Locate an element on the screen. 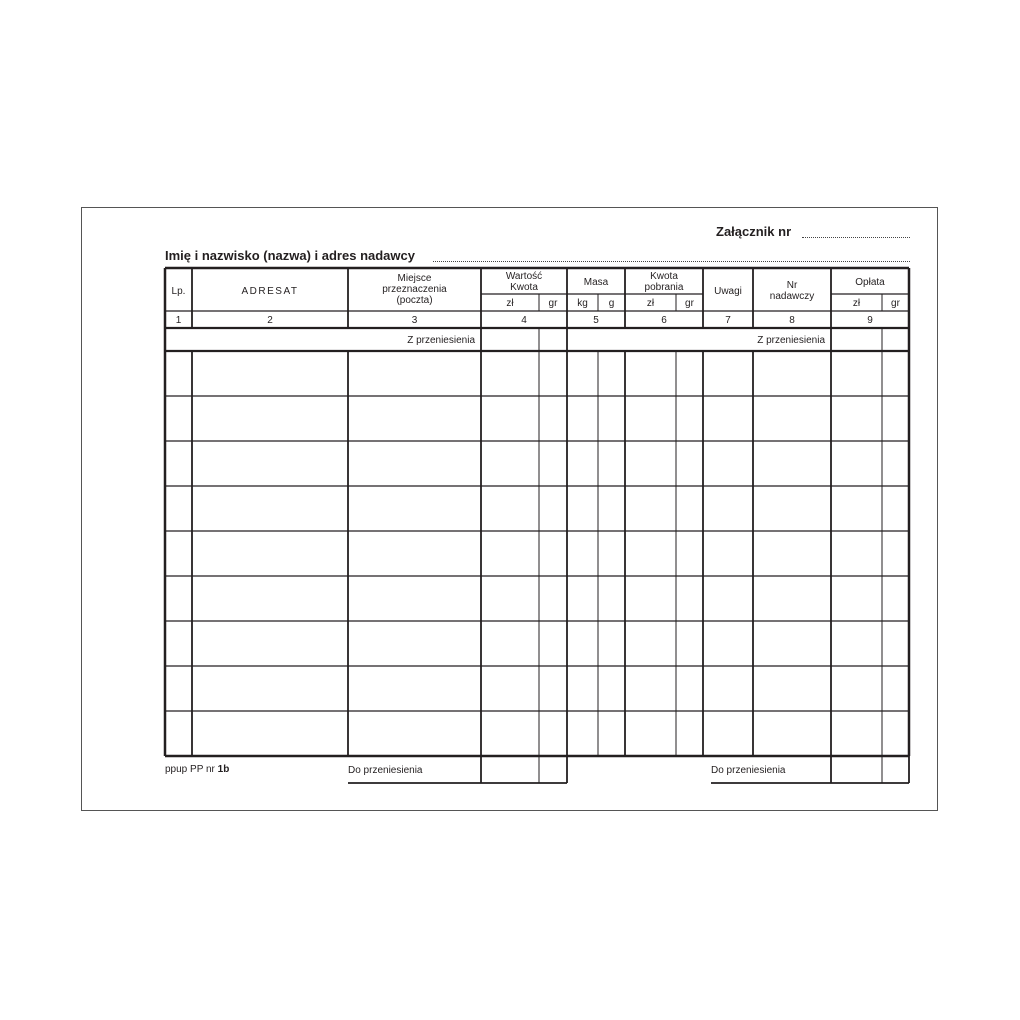  header-nr-2: nadawczy is located at coordinates (792, 296).